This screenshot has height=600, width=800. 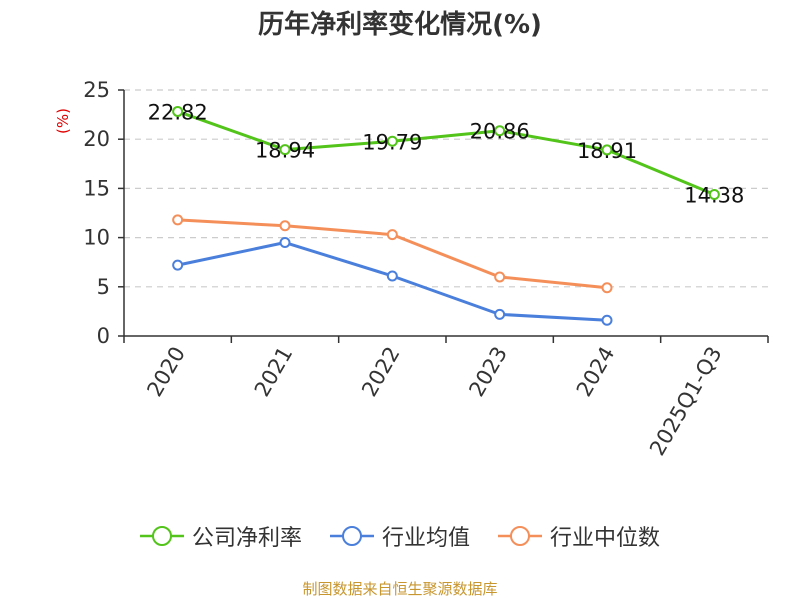 What do you see at coordinates (246, 538) in the screenshot?
I see `legend-label-company: 公司净利率` at bounding box center [246, 538].